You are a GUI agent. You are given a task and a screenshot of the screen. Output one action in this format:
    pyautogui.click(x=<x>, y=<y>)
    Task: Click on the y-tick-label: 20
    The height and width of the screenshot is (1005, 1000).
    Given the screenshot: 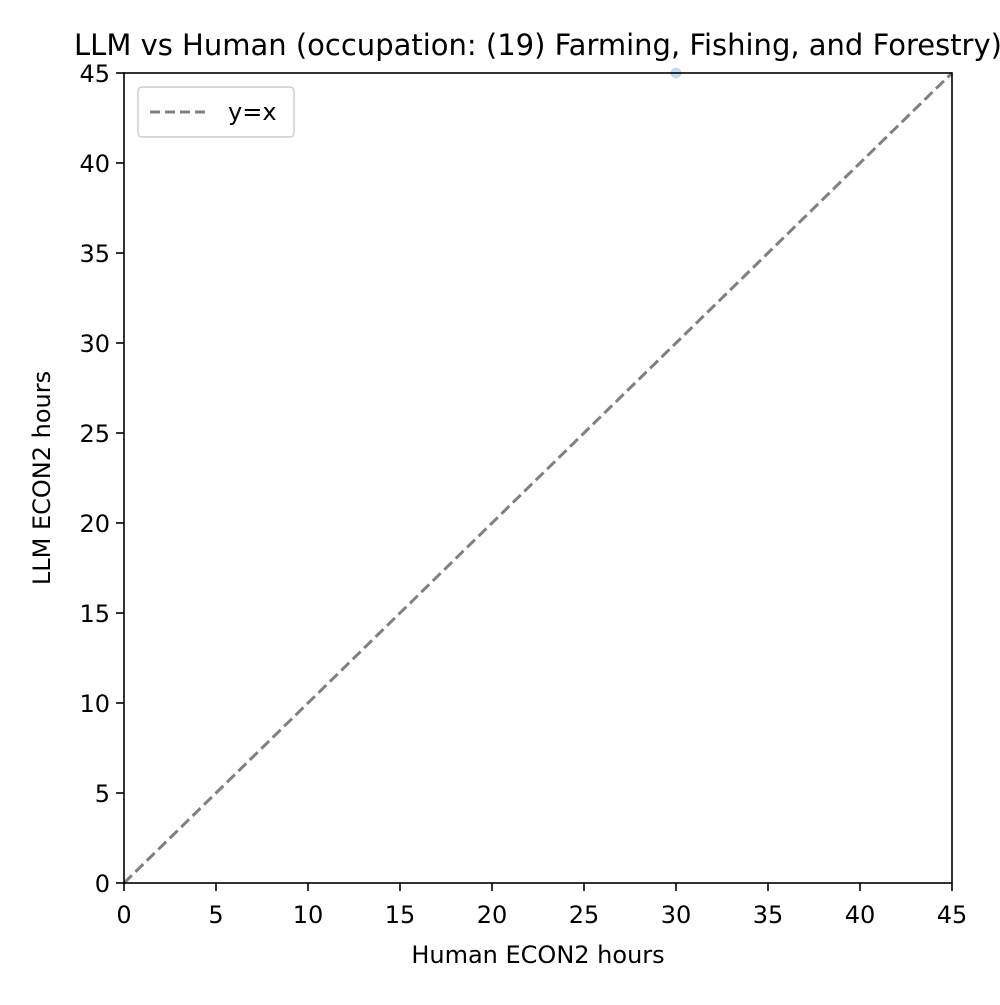 What is the action you would take?
    pyautogui.click(x=94, y=524)
    